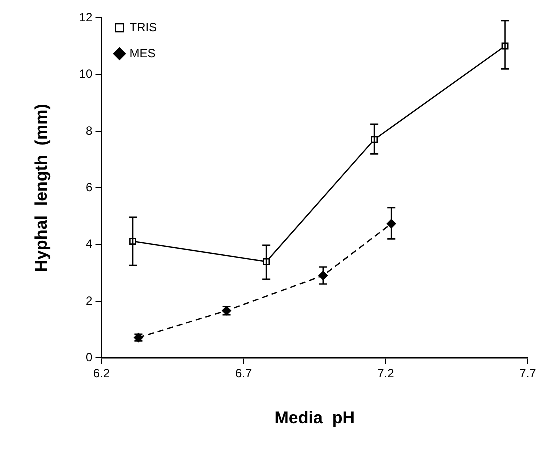  Describe the element at coordinates (86, 74) in the screenshot. I see `y-tick-label: 10` at that location.